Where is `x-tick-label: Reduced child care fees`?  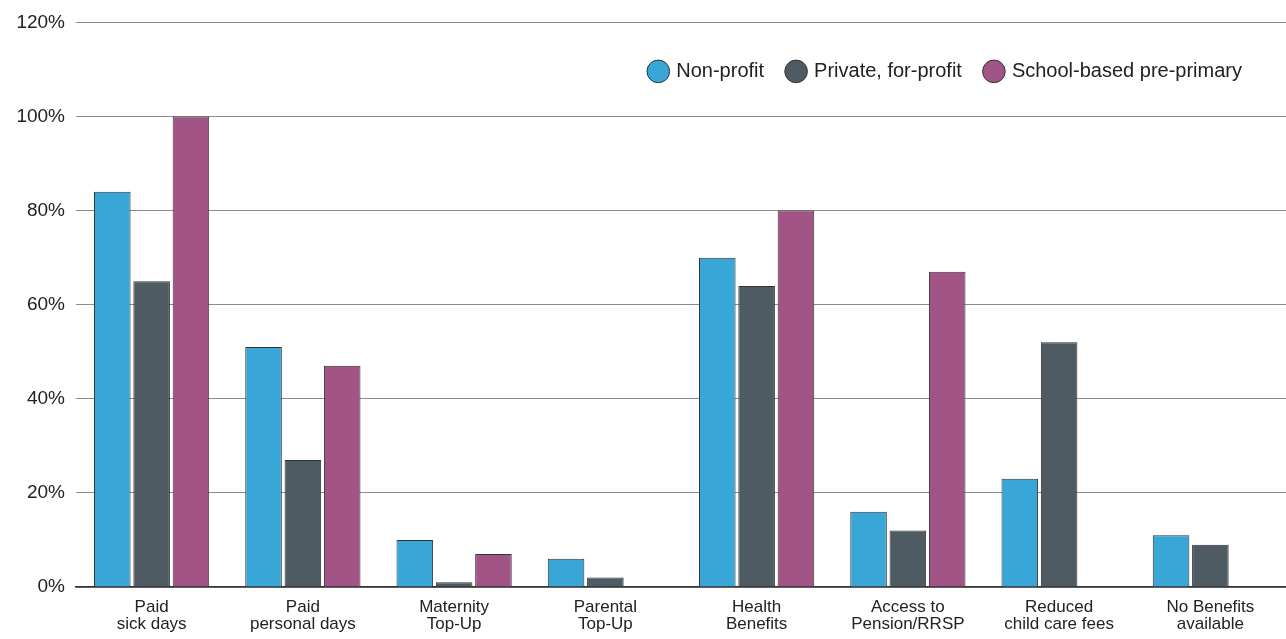 x-tick-label: Reduced child care fees is located at coordinates (1059, 615).